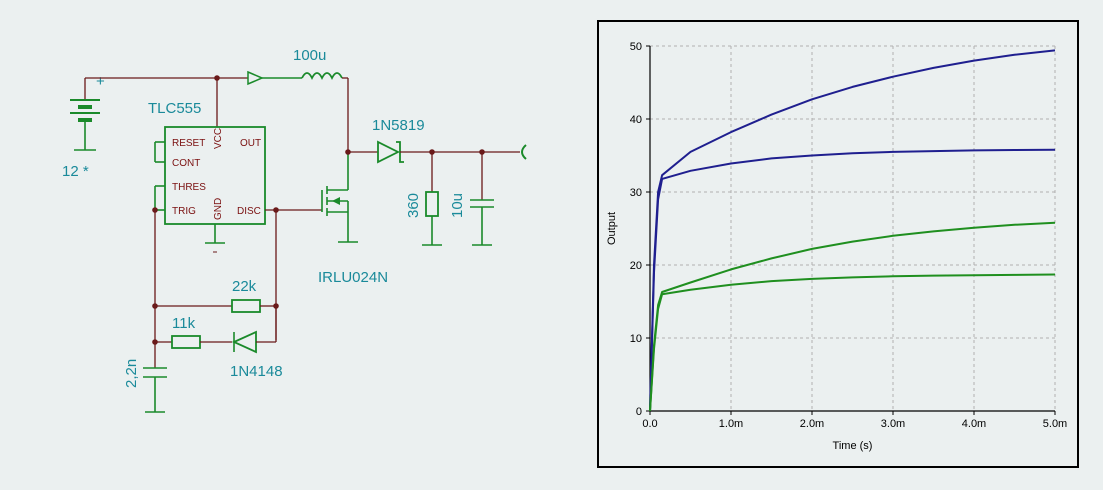  I want to click on signal-diode-label: 1N4148, so click(256, 371).